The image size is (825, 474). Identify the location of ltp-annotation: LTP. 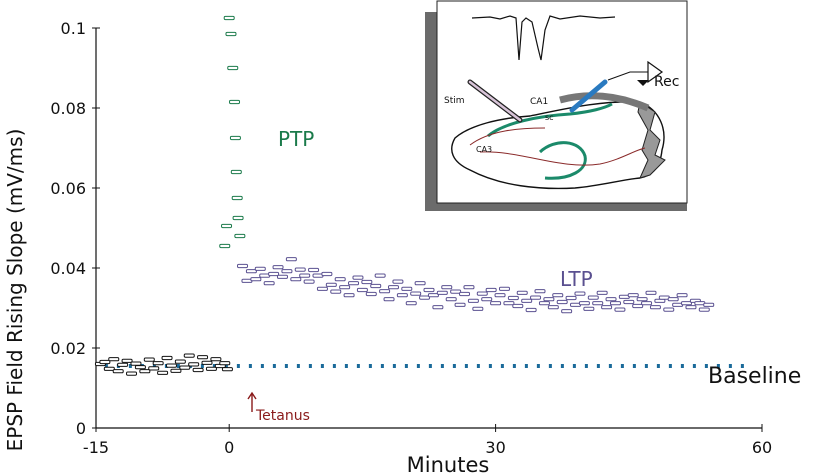
(576, 279).